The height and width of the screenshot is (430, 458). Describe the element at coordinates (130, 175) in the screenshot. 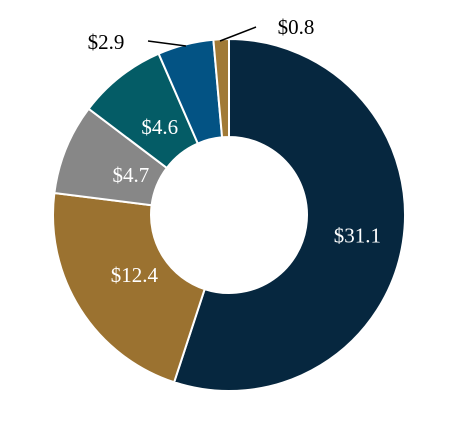

I see `data-label-2: $4.7` at that location.